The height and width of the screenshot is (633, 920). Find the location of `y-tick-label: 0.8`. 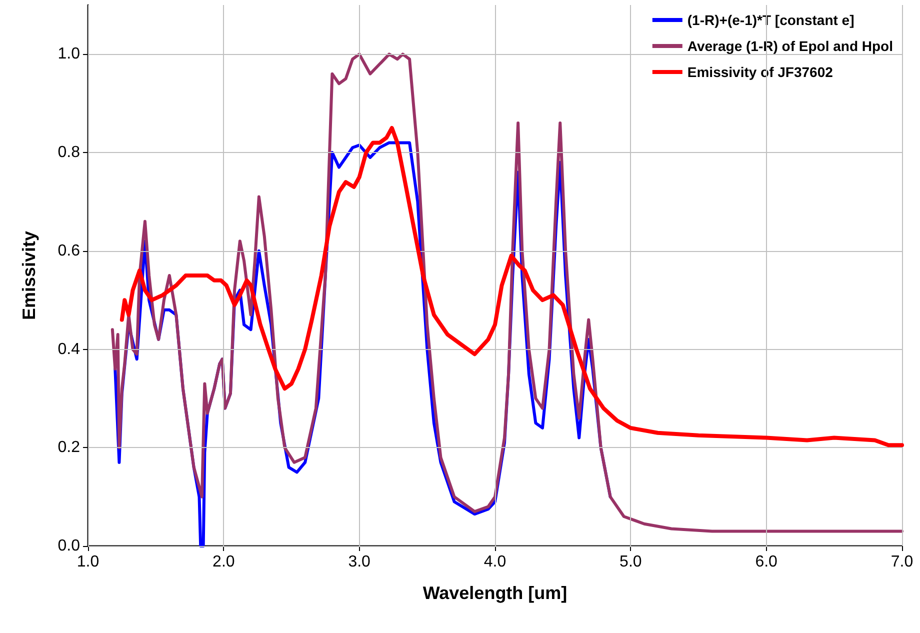

y-tick-label: 0.8 is located at coordinates (69, 153).